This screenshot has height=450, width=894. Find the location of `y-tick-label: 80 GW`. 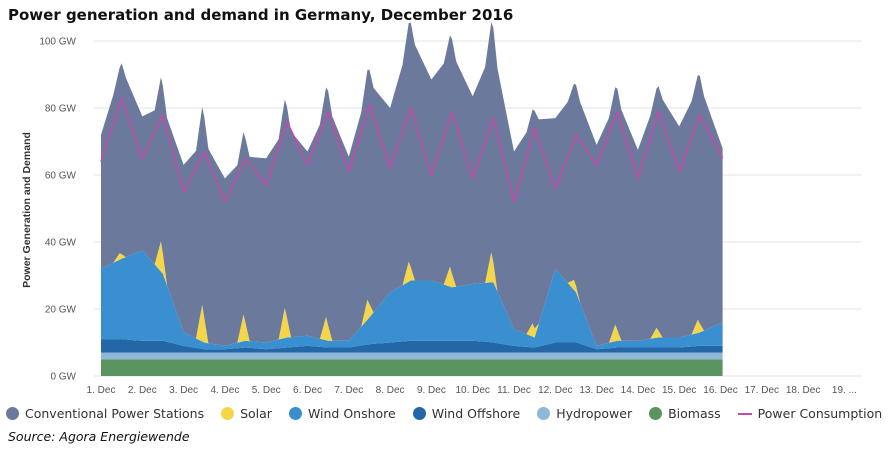

y-tick-label: 80 GW is located at coordinates (61, 109).